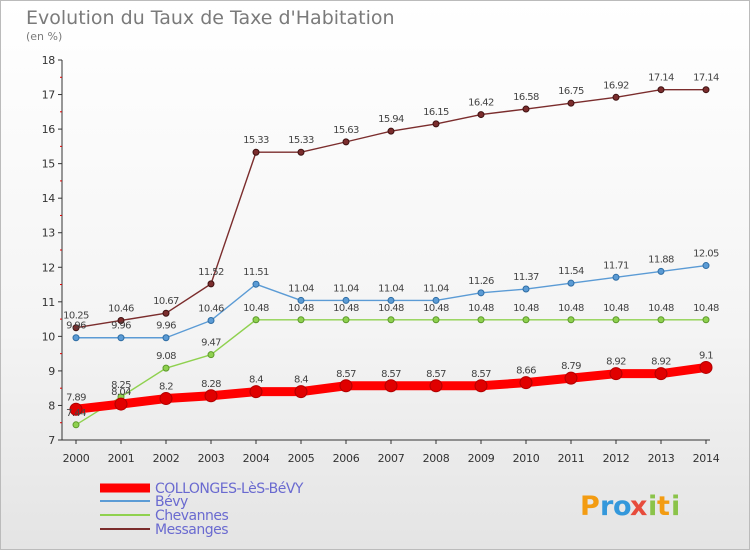  Describe the element at coordinates (616, 265) in the screenshot. I see `data-label: 11.71` at that location.